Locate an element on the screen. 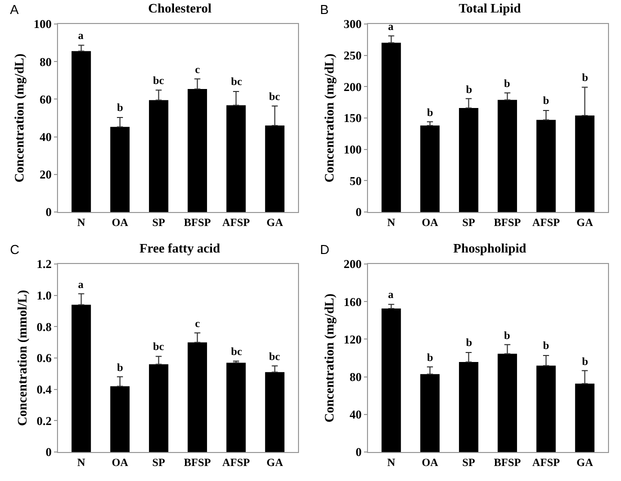 This screenshot has width=621, height=481. text: D is located at coordinates (325, 249).